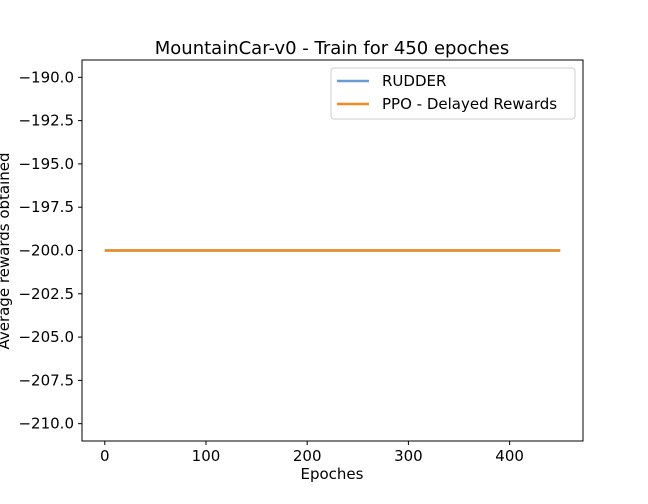 Image resolution: width=648 pixels, height=504 pixels. Describe the element at coordinates (46, 121) in the screenshot. I see `y-tick-label: −192.5` at that location.